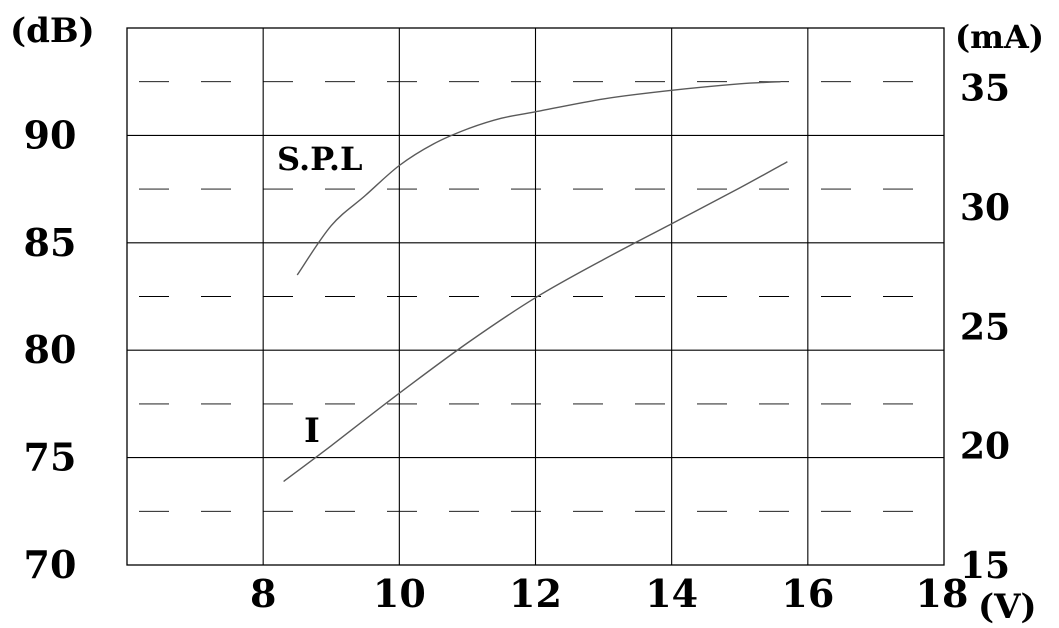 This screenshot has width=1059, height=628. What do you see at coordinates (52, 31) in the screenshot?
I see `left-axis-unit: (dB)` at bounding box center [52, 31].